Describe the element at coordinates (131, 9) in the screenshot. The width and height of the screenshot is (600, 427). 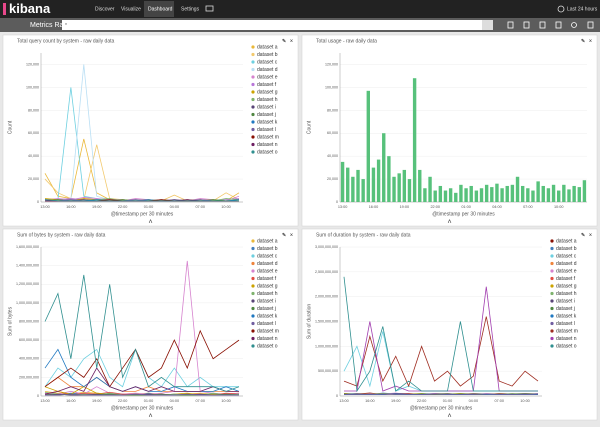
I see `nav-tab: Visualize` at that location.